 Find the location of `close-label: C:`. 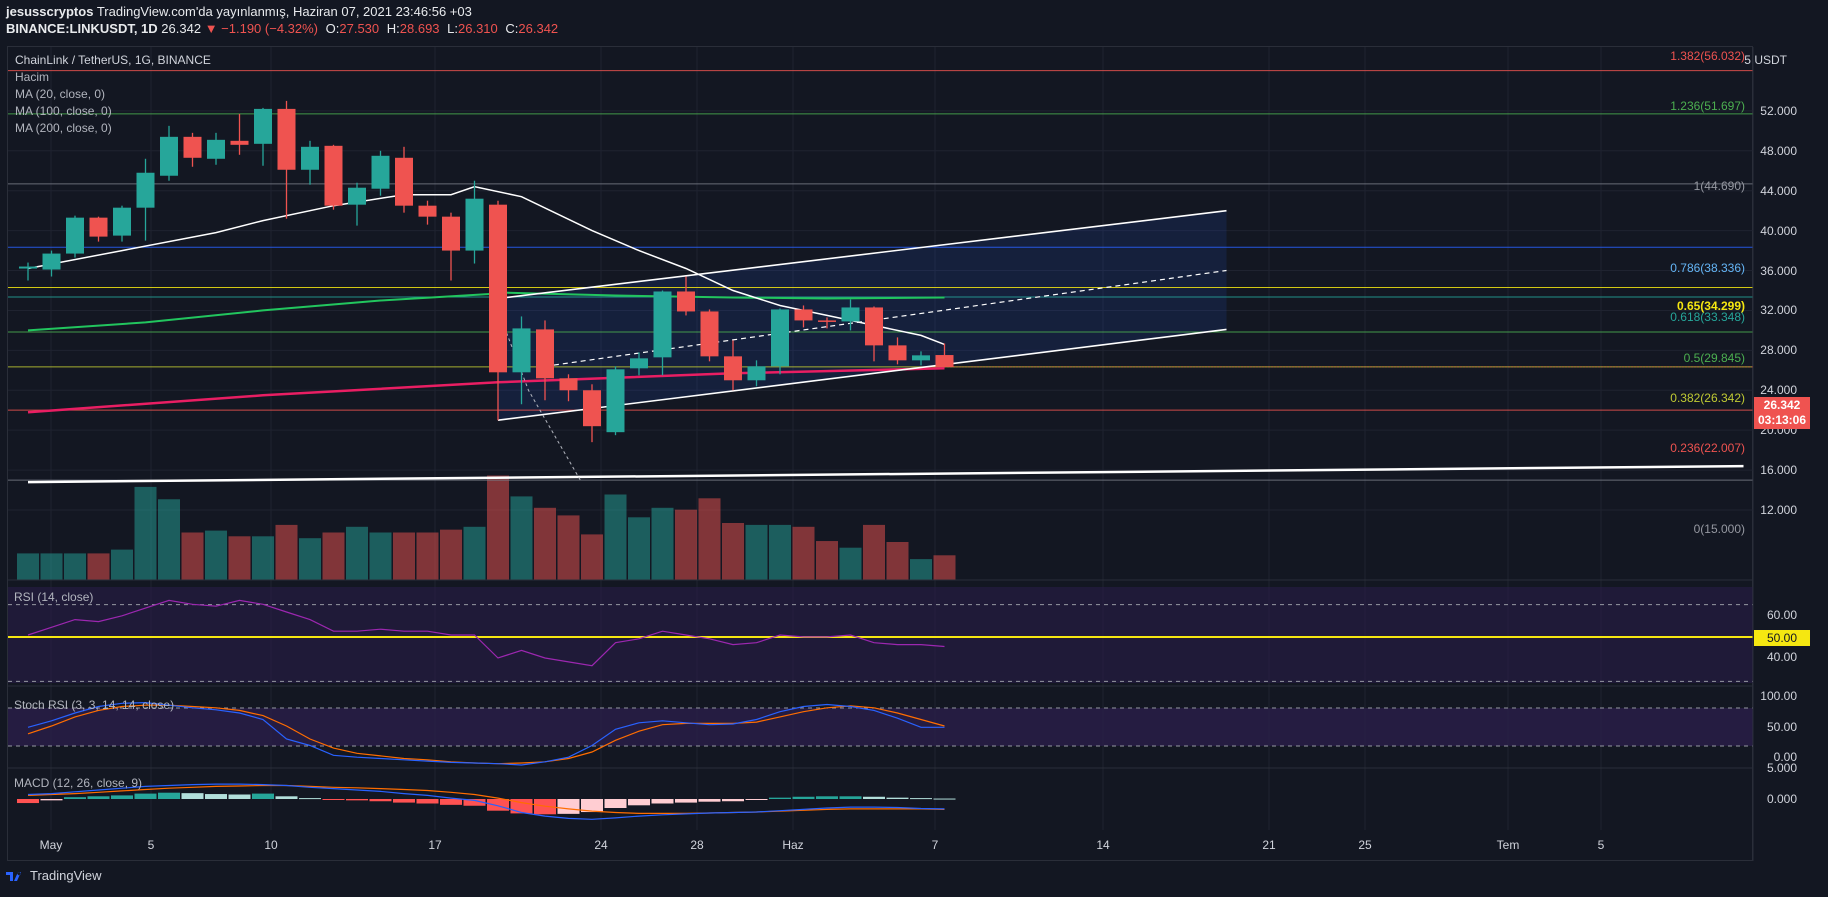

close-label: C: is located at coordinates (512, 28).